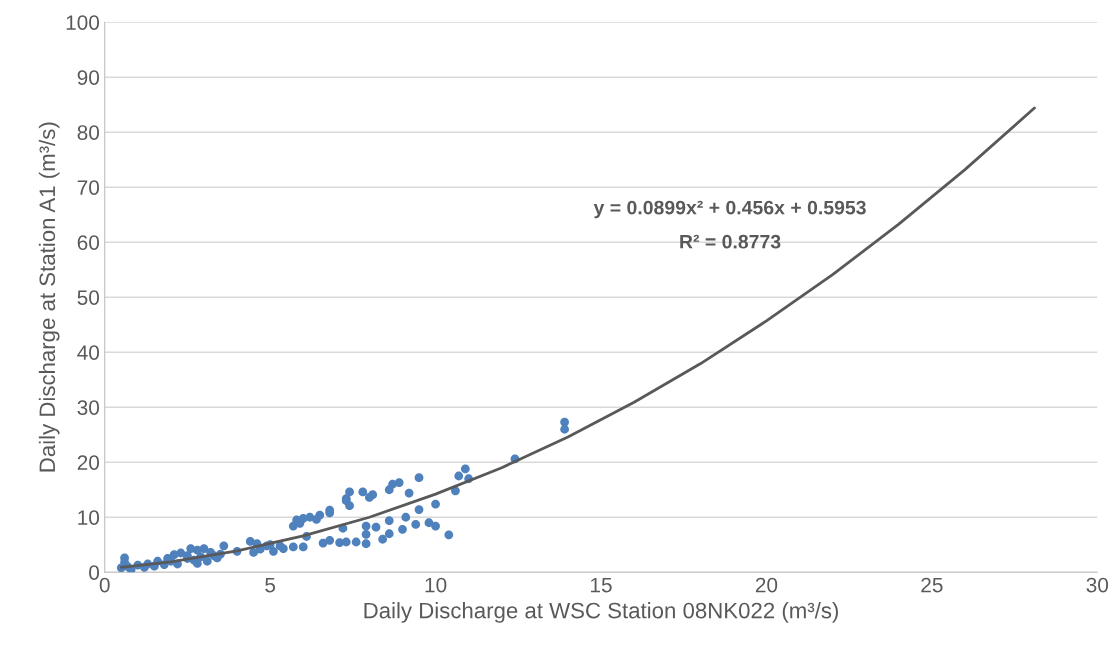  What do you see at coordinates (88, 77) in the screenshot?
I see `y-tick-label: 90` at bounding box center [88, 77].